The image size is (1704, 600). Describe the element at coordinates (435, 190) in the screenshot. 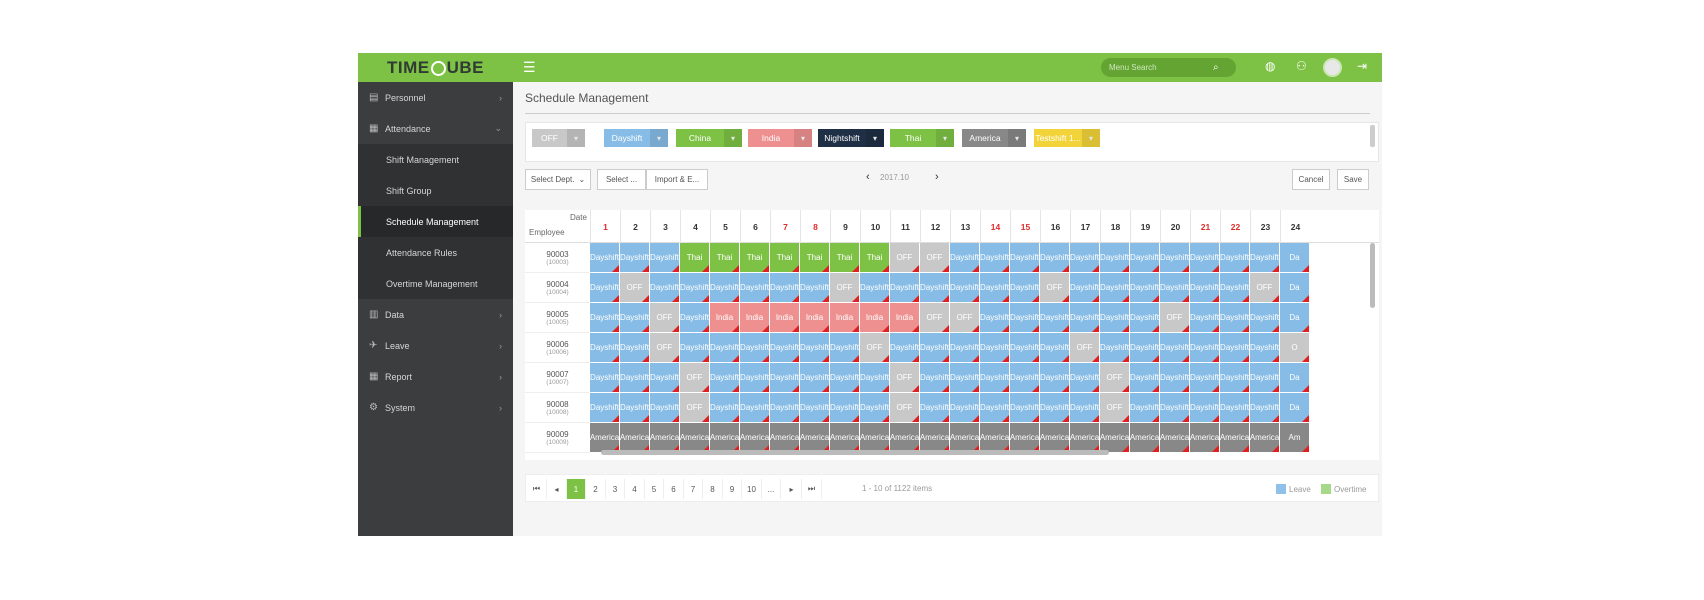

I see `sidebar-item-shift-group: Shift Group` at that location.